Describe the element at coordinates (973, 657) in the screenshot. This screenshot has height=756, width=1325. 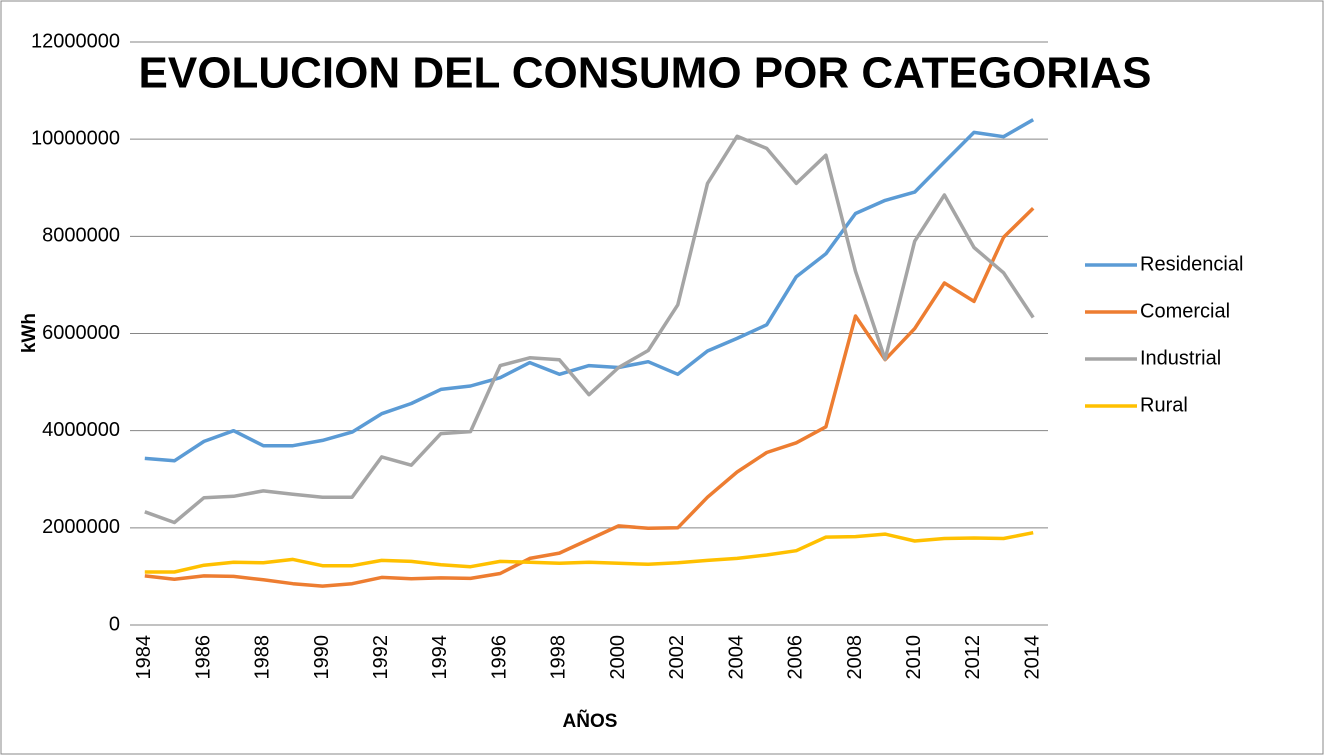
I see `x-tick-label: 2012` at that location.